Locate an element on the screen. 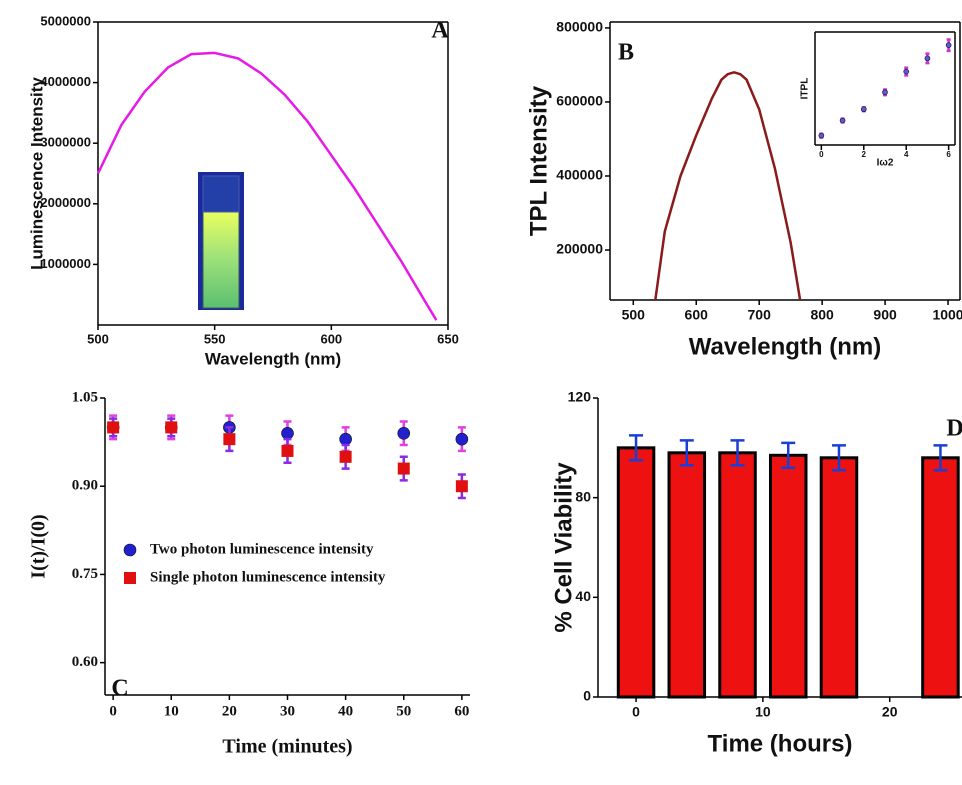 The height and width of the screenshot is (785, 962). x-tick-label: 2 is located at coordinates (864, 154).